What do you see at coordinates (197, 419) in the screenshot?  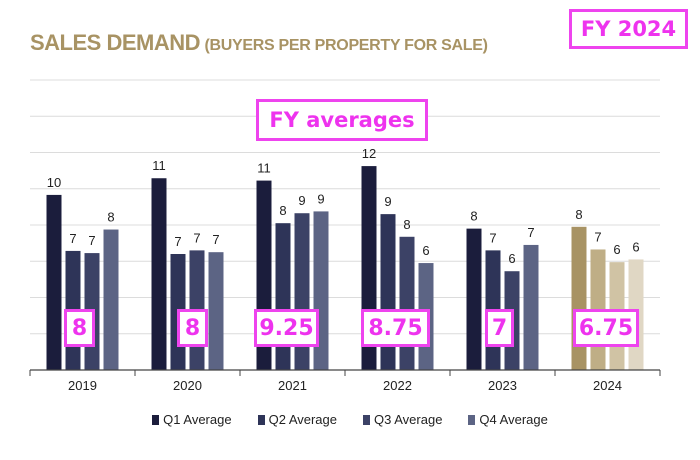 I see `legend-label: Q1 Average` at bounding box center [197, 419].